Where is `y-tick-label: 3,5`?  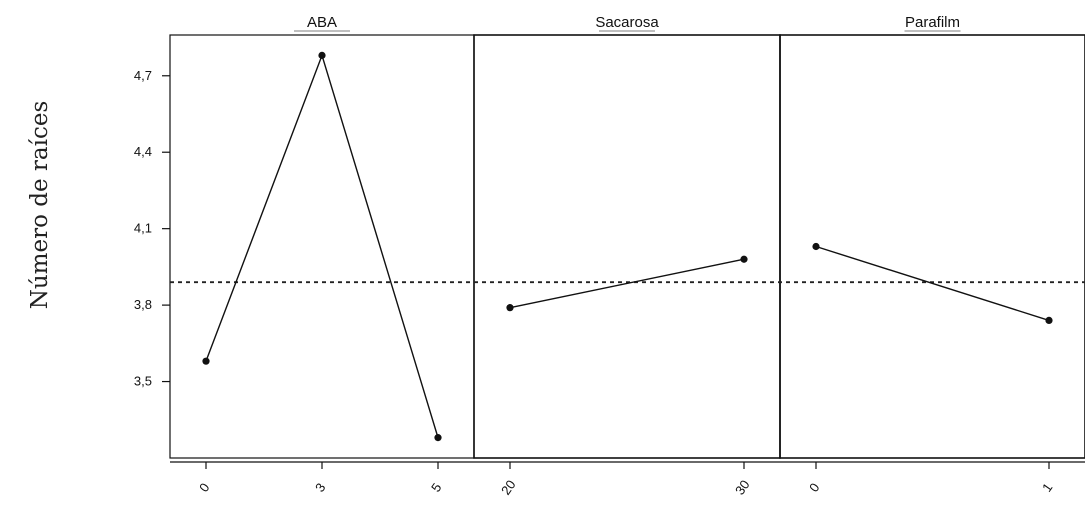 y-tick-label: 3,5 is located at coordinates (143, 381).